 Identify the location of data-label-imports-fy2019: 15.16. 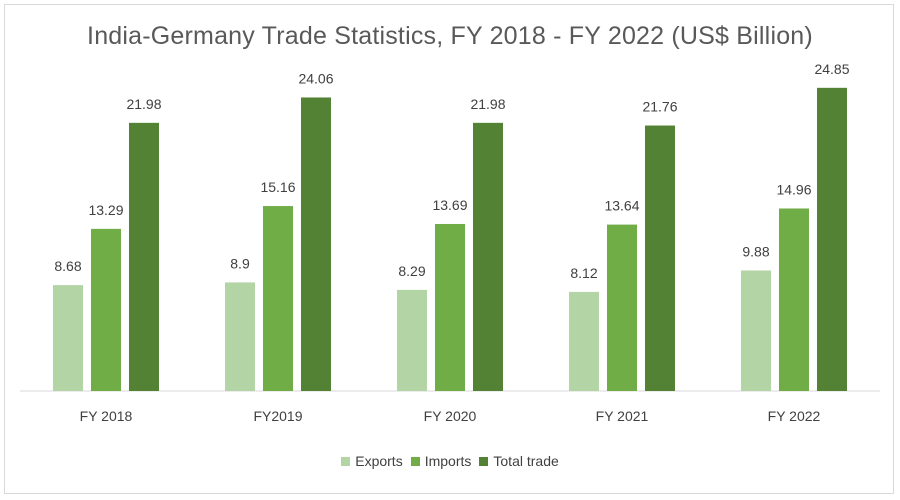
(277, 187).